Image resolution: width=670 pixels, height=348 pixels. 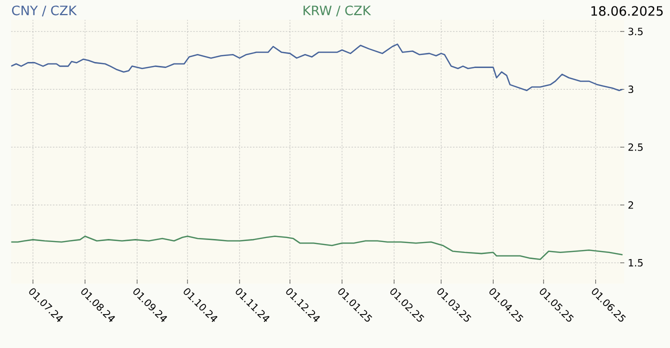 What do you see at coordinates (627, 11) in the screenshot?
I see `text: 18.06.2025` at bounding box center [627, 11].